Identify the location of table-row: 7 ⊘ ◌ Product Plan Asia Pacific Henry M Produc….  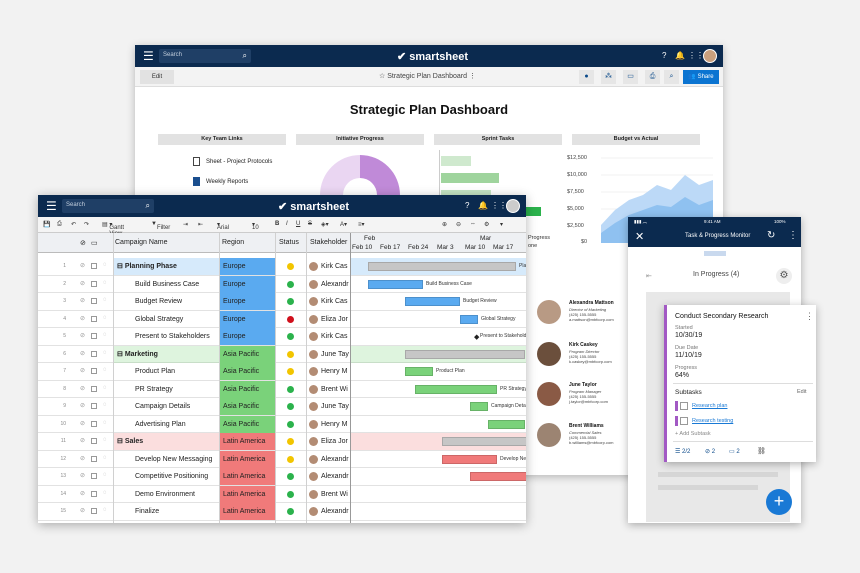
(282, 372).